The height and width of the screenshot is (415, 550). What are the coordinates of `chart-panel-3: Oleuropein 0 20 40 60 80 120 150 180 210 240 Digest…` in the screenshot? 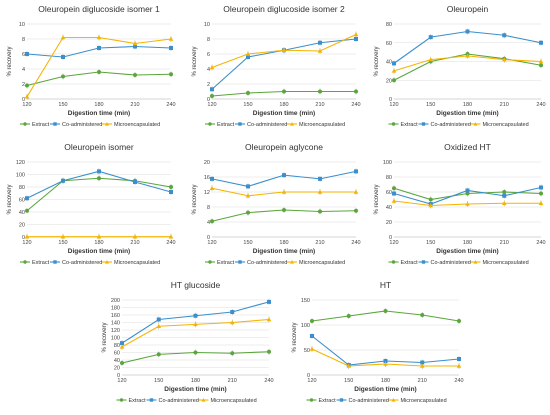 It's located at (460, 66).